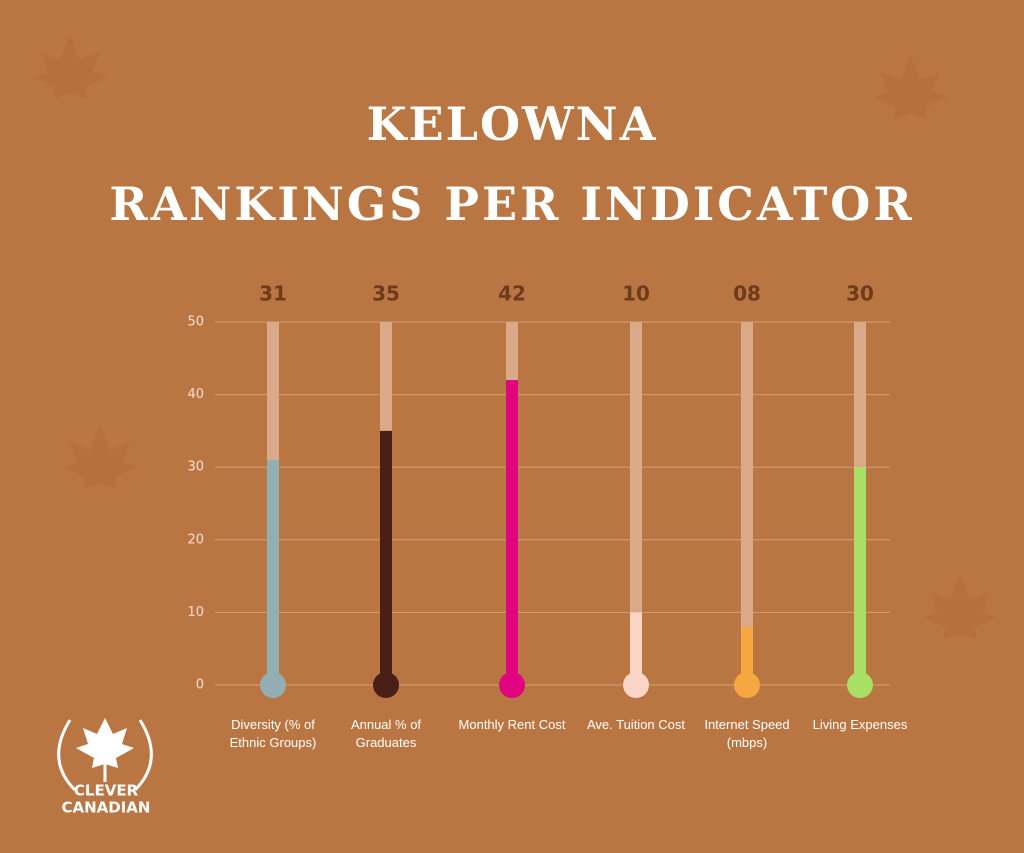 The image size is (1024, 853). I want to click on x-tick-label: Annual % of Graduates, so click(386, 733).